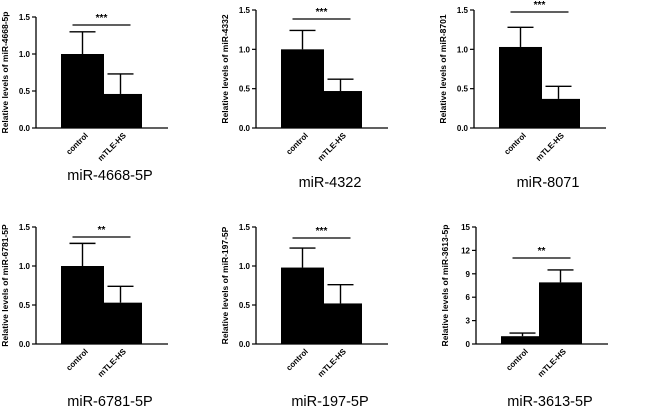  I want to click on y-tick-label: 0, so click(468, 344).